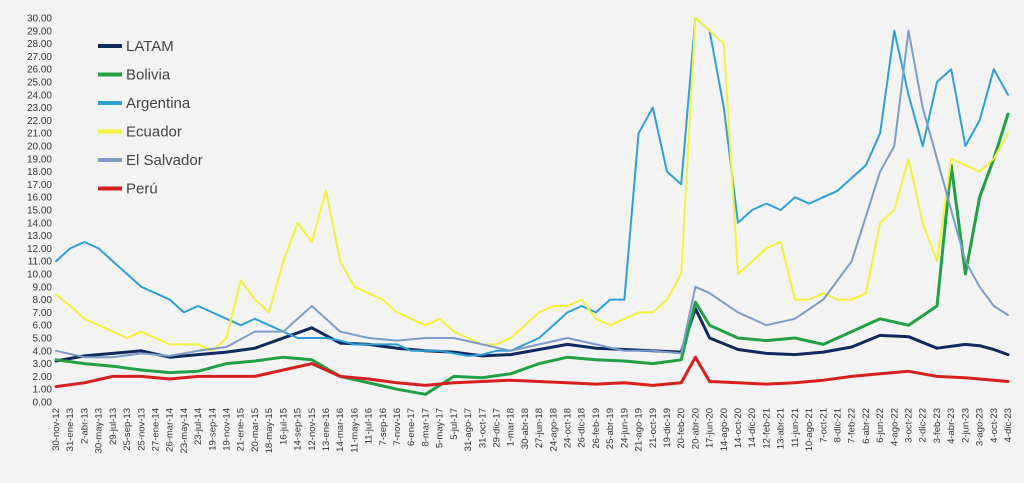 The height and width of the screenshot is (483, 1024). What do you see at coordinates (312, 429) in the screenshot?
I see `x-tick-label: 12-nov-15` at bounding box center [312, 429].